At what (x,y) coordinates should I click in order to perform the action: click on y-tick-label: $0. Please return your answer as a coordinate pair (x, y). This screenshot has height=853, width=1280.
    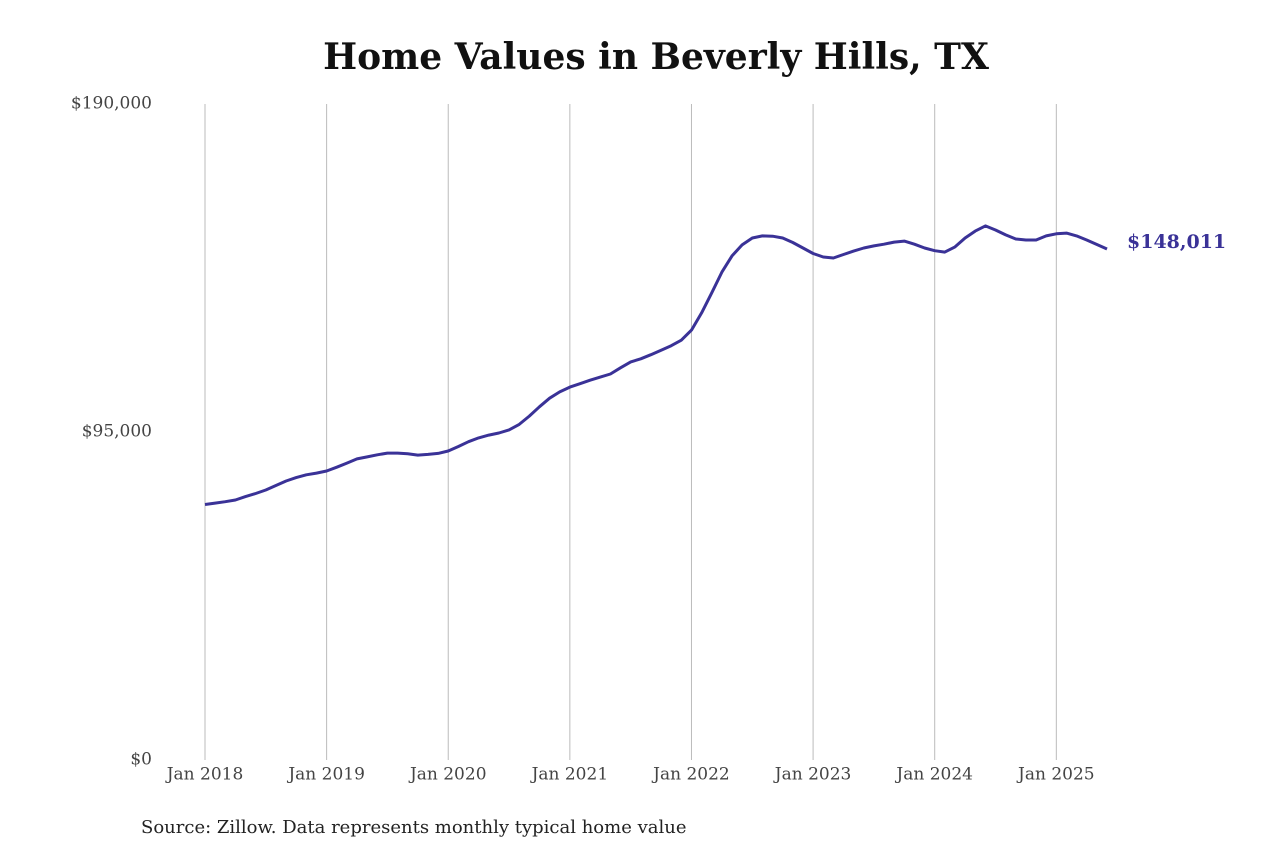
    Looking at the image, I should click on (141, 760).